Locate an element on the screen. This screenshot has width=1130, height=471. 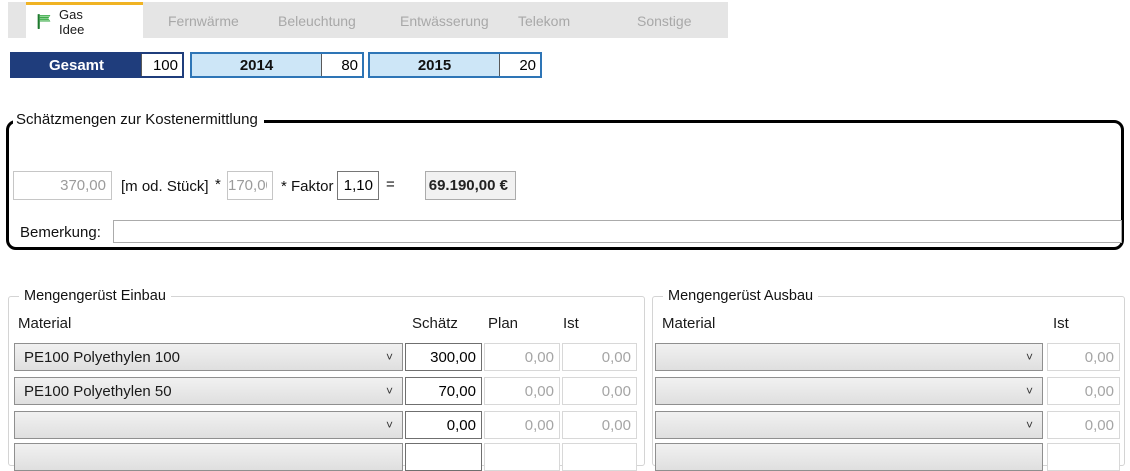
ausbau-title: Mengengerüst Ausbau is located at coordinates (741, 296).